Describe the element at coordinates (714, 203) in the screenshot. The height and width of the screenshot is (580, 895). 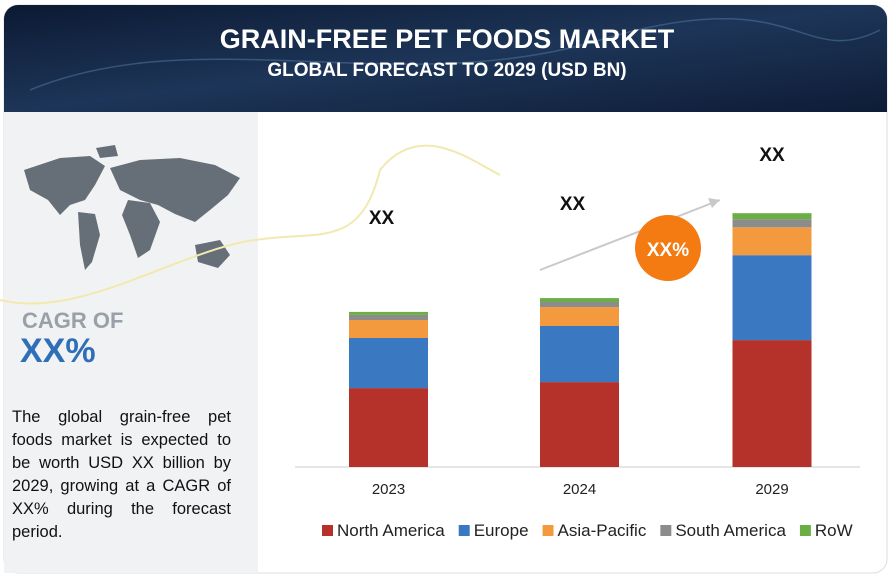
I see `growth-arrowhead` at that location.